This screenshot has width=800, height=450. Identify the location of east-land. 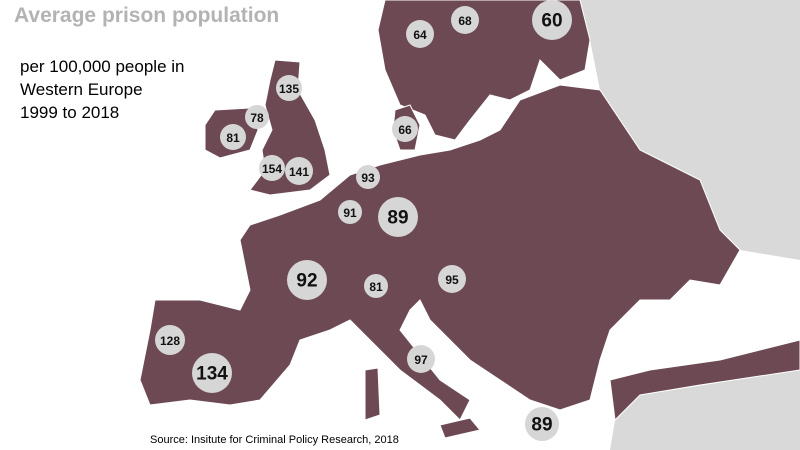
(704, 380).